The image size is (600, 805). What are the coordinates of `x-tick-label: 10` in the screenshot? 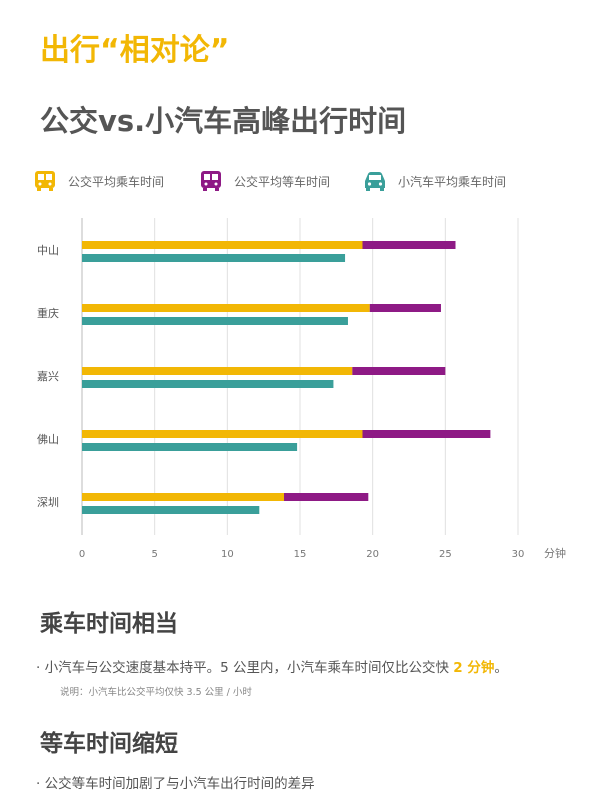 It's located at (227, 554).